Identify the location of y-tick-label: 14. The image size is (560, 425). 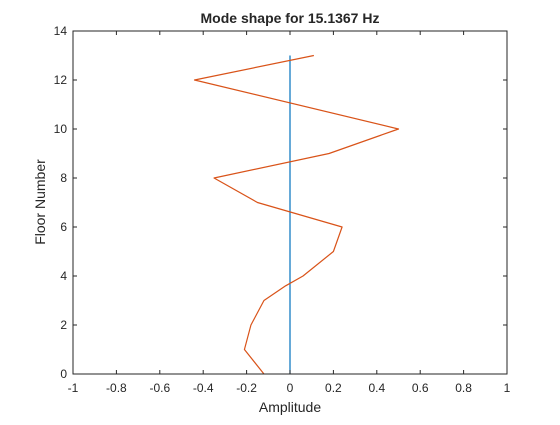
(61, 31).